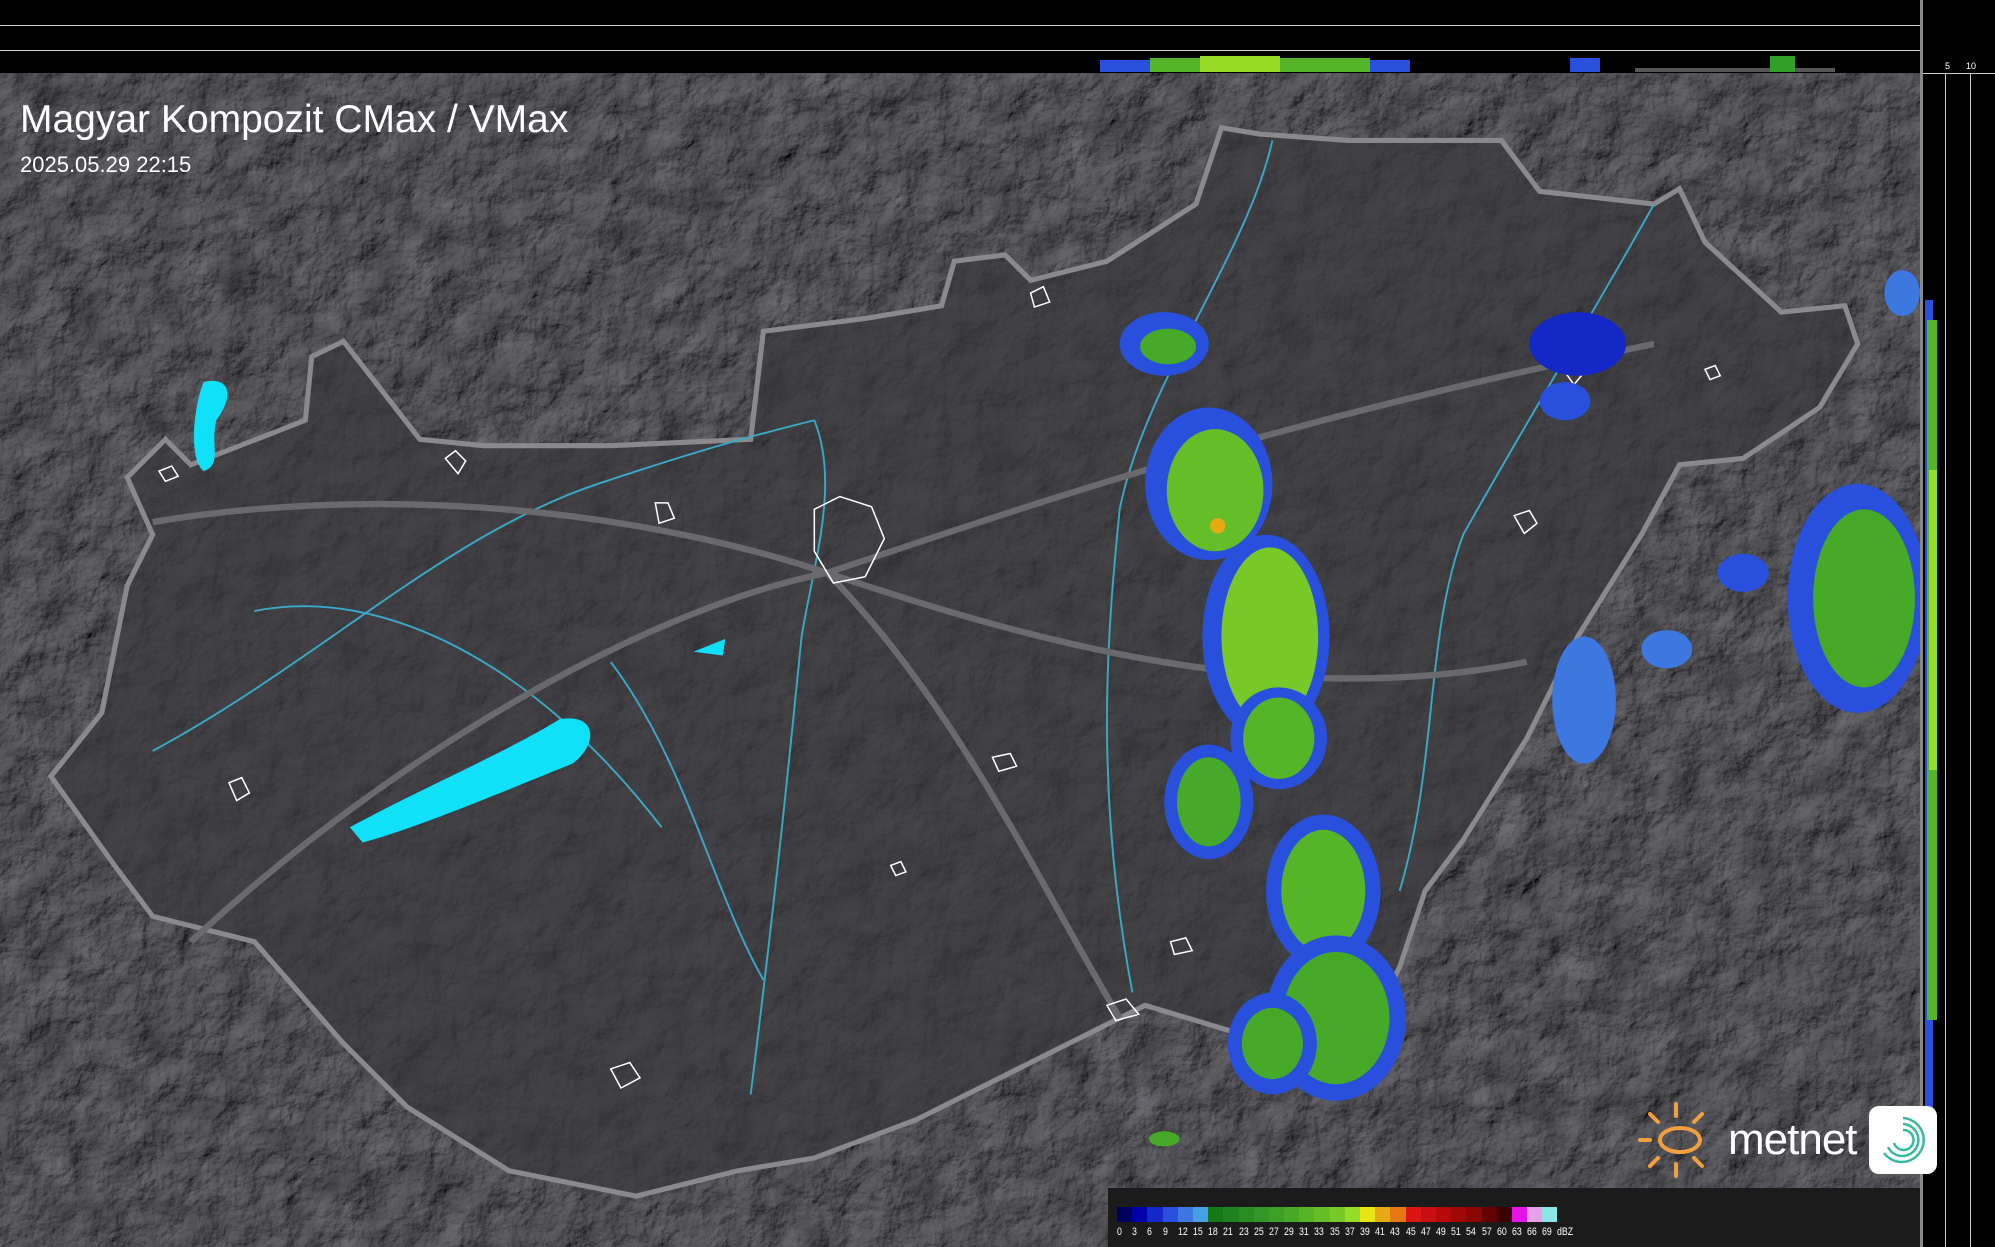 The width and height of the screenshot is (1995, 1247). What do you see at coordinates (1948, 66) in the screenshot?
I see `distance-tick: 5` at bounding box center [1948, 66].